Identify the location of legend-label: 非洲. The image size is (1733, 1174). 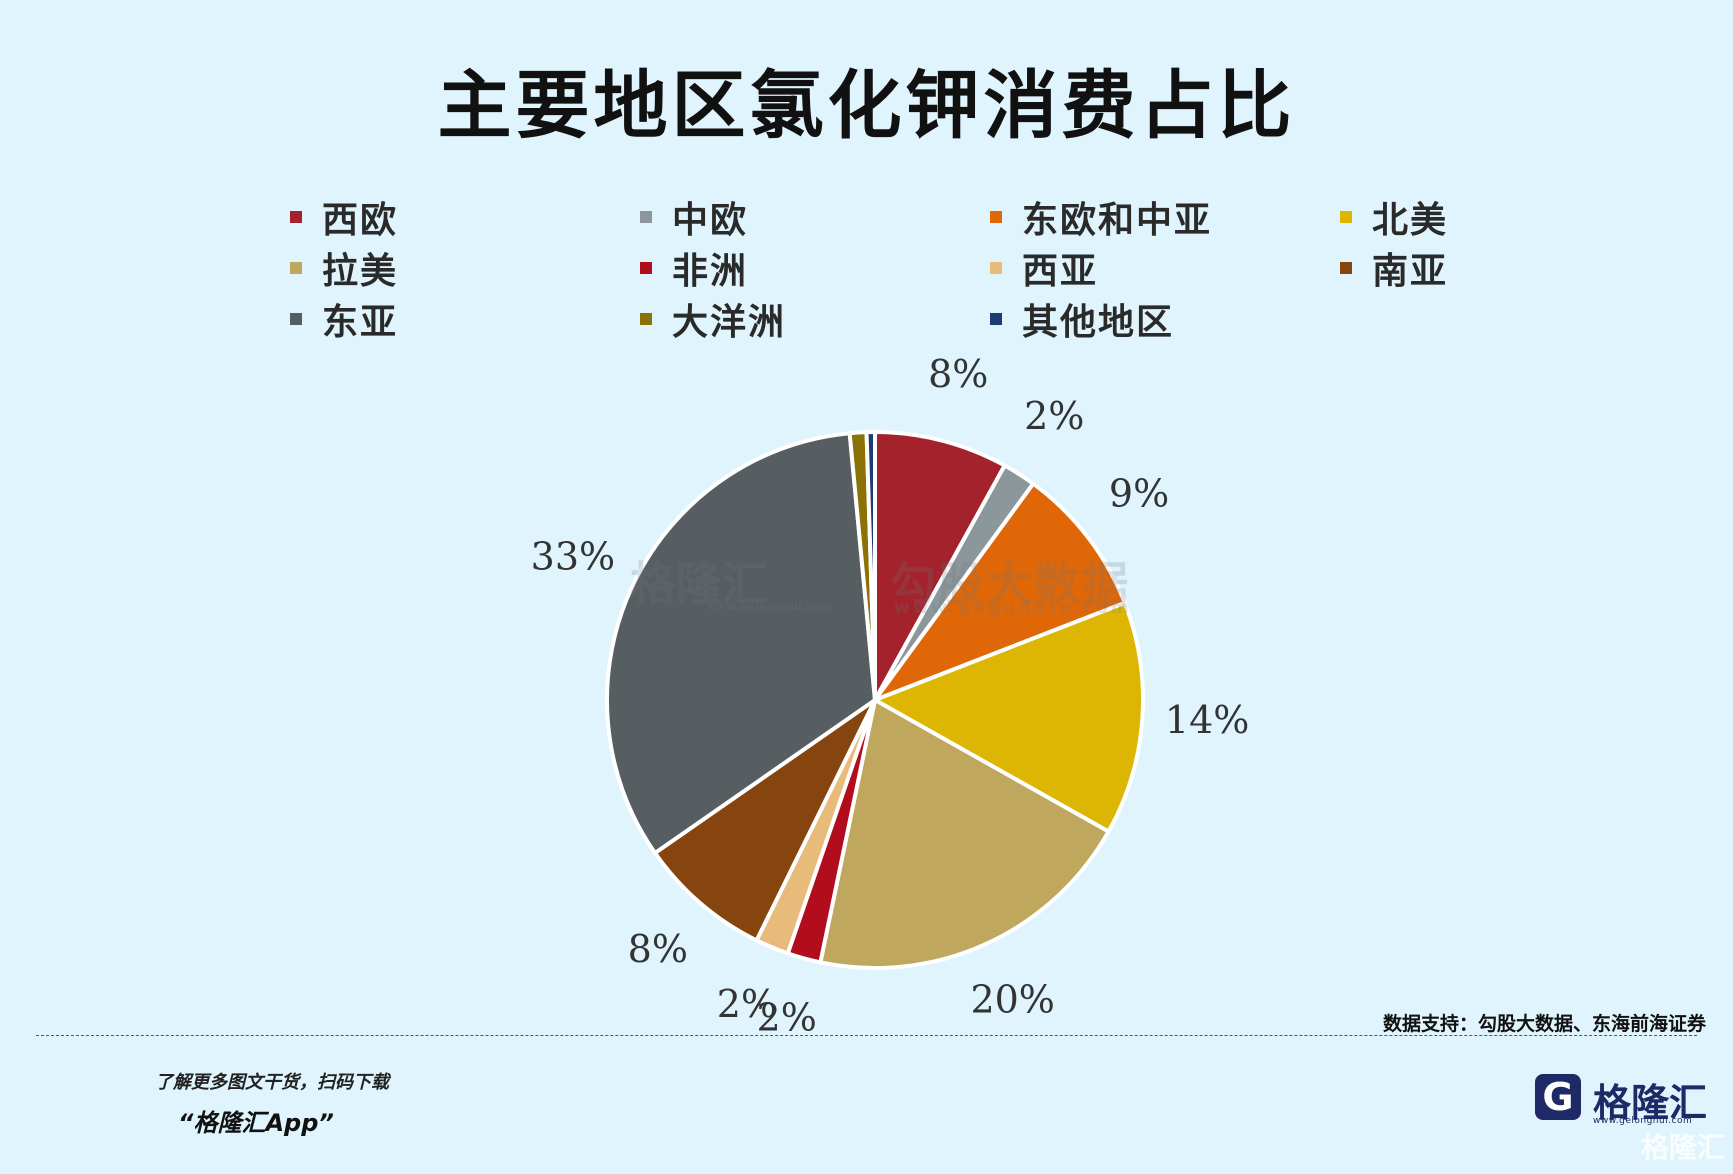
(710, 271).